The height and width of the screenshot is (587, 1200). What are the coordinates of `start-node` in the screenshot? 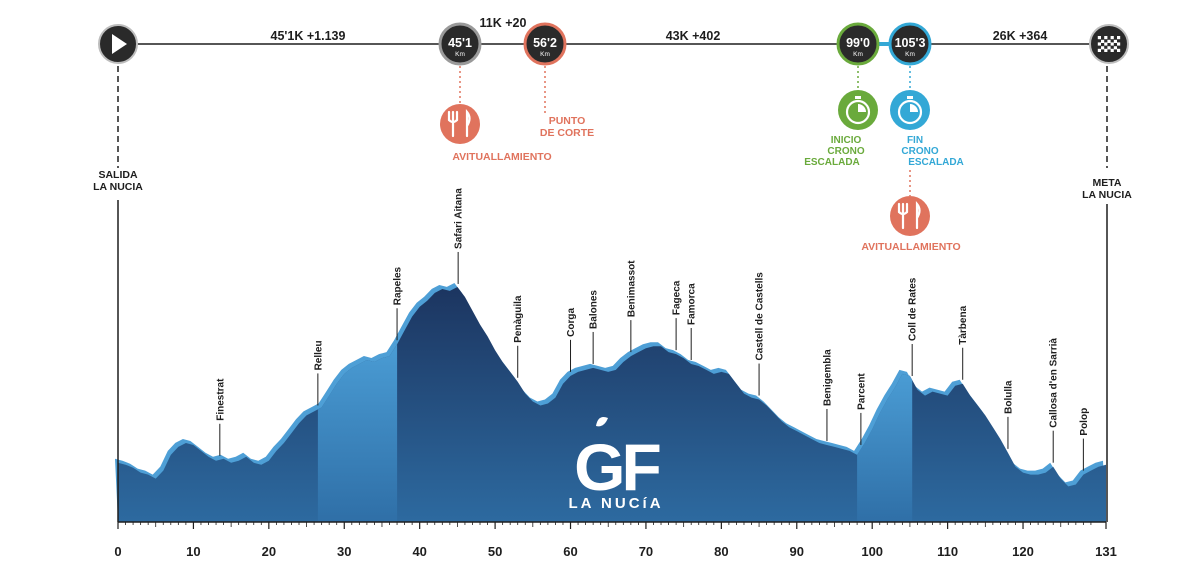 It's located at (118, 44).